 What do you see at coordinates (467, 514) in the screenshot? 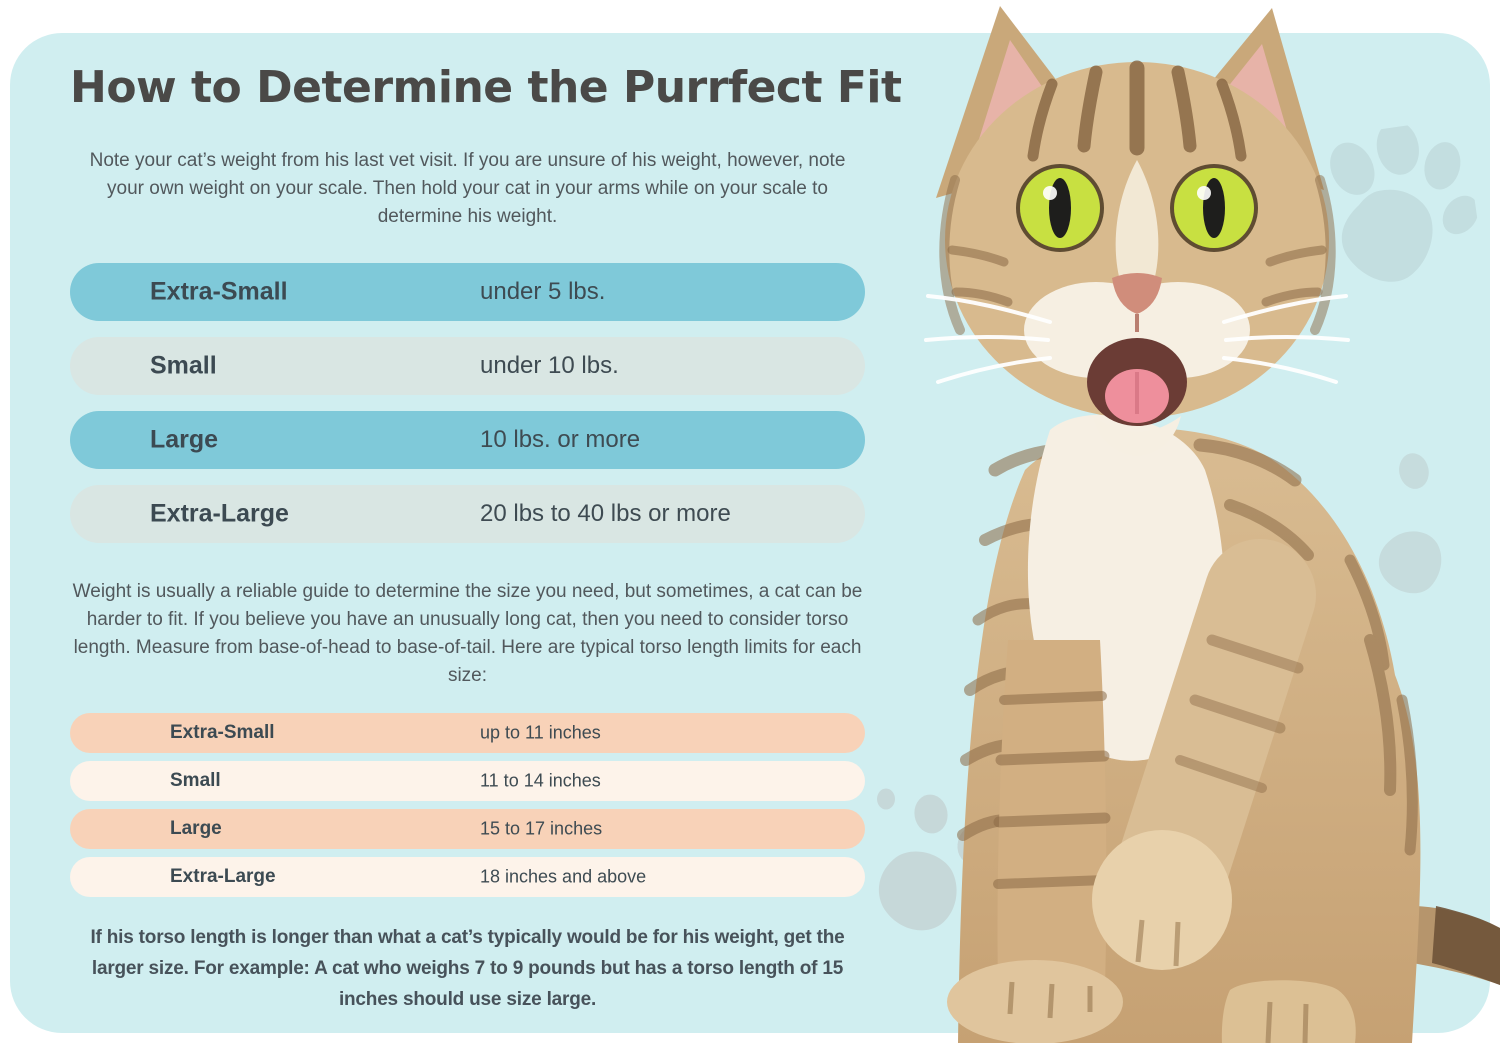
I see `table-row: Extra-Large 20 lbs to 40 lbs or more` at bounding box center [467, 514].